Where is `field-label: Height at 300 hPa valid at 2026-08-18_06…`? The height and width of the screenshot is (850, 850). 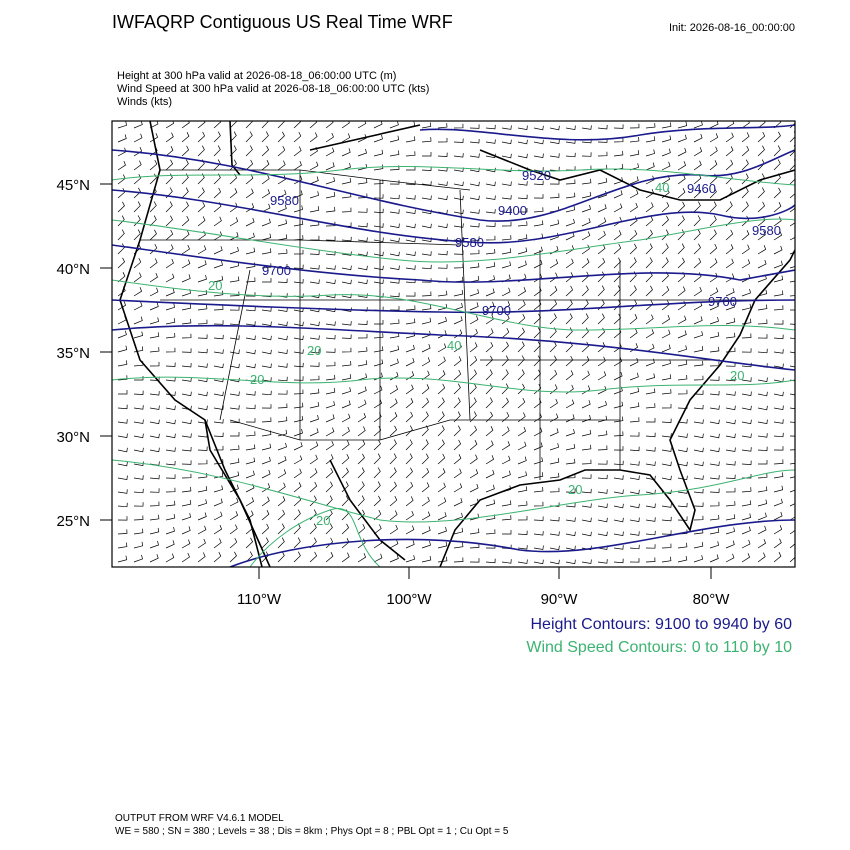 field-label: Height at 300 hPa valid at 2026-08-18_06… is located at coordinates (256, 76).